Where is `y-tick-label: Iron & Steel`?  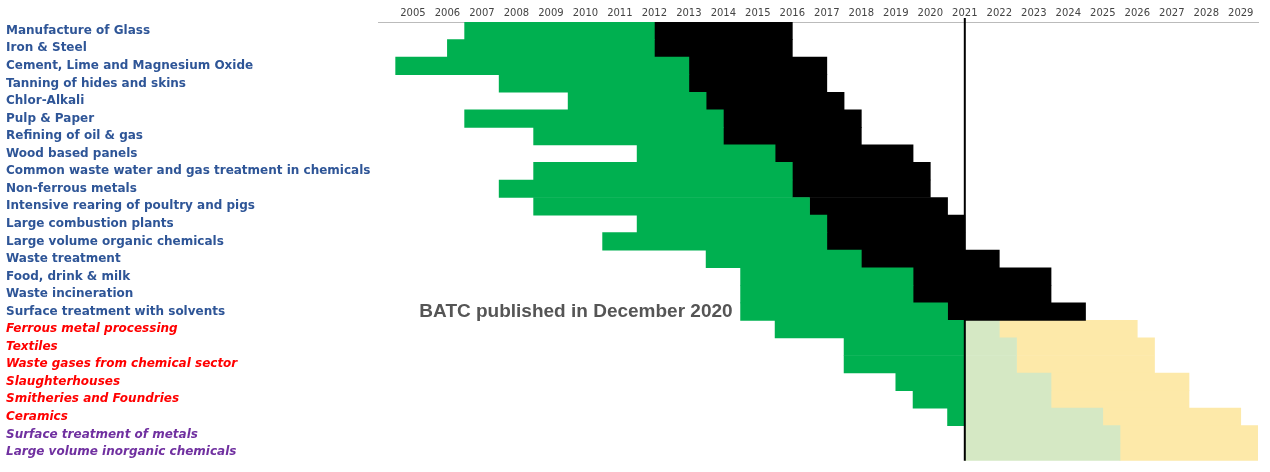
y-tick-label: Iron & Steel is located at coordinates (46, 47).